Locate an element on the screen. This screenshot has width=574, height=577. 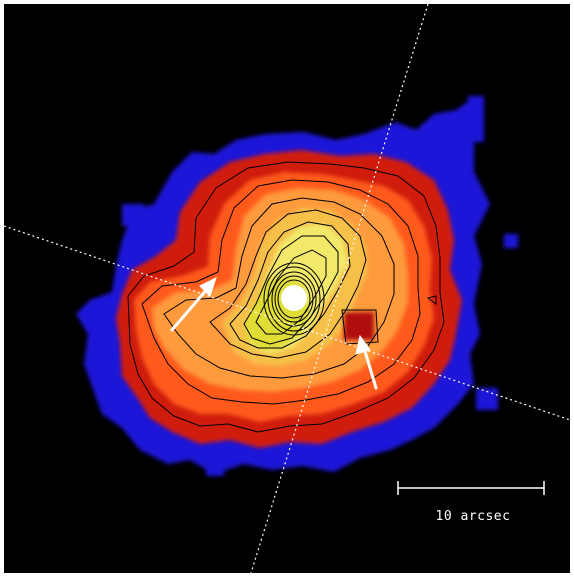
arrow-right is located at coordinates (366, 362).